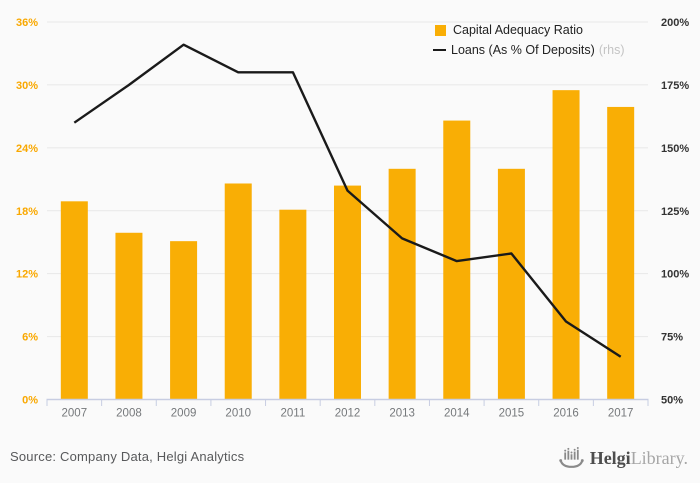 Image resolution: width=700 pixels, height=483 pixels. Describe the element at coordinates (74, 300) in the screenshot. I see `bar-2007` at that location.